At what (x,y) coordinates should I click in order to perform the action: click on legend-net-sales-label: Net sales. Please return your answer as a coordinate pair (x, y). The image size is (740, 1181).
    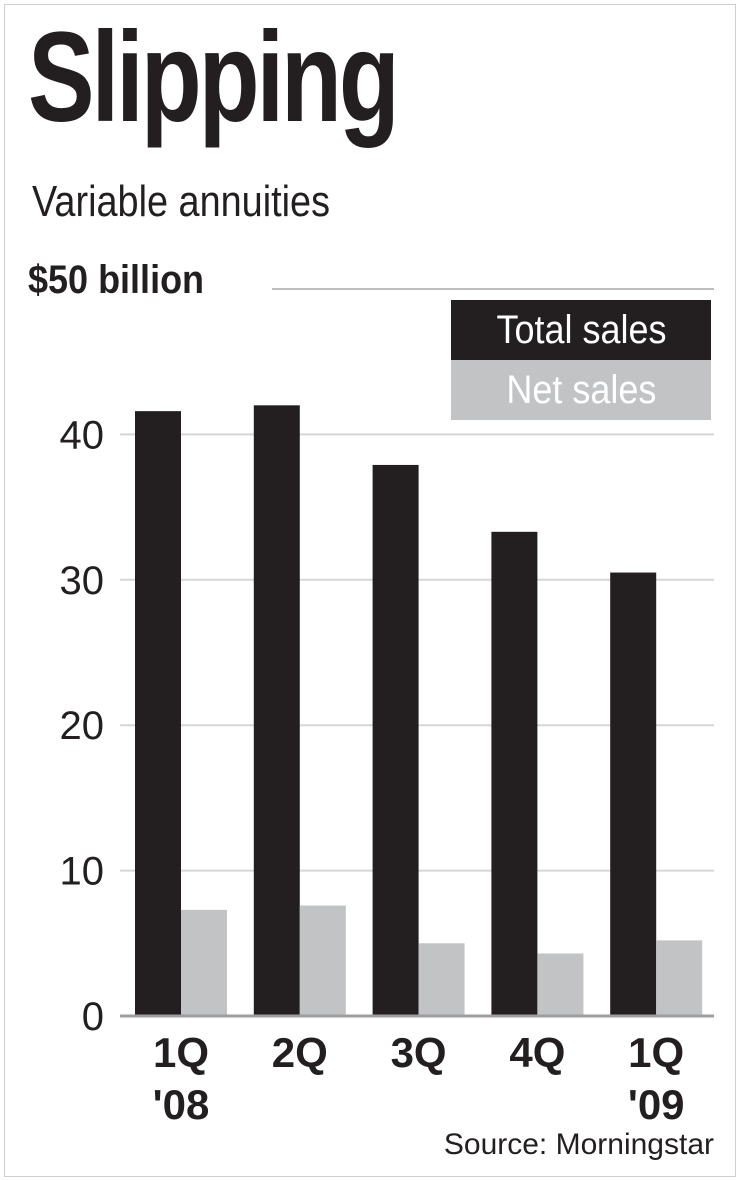
    Looking at the image, I should click on (581, 390).